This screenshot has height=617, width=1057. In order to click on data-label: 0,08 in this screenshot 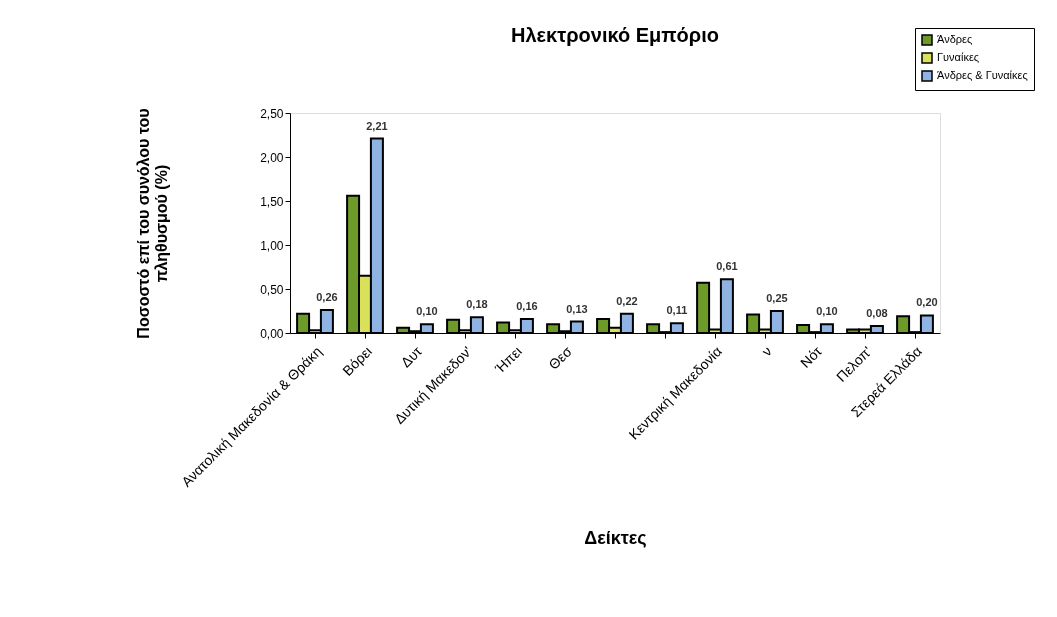, I will do `click(877, 312)`.